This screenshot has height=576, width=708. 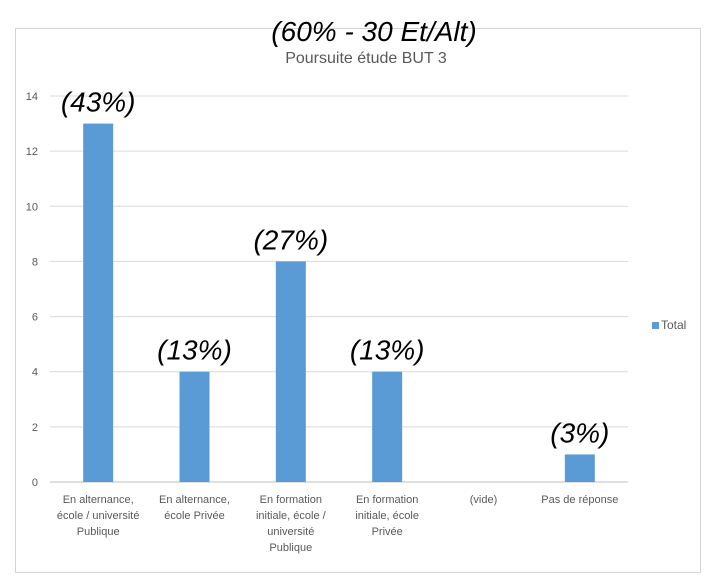 What do you see at coordinates (35, 373) in the screenshot?
I see `y-tick-label: 4` at bounding box center [35, 373].